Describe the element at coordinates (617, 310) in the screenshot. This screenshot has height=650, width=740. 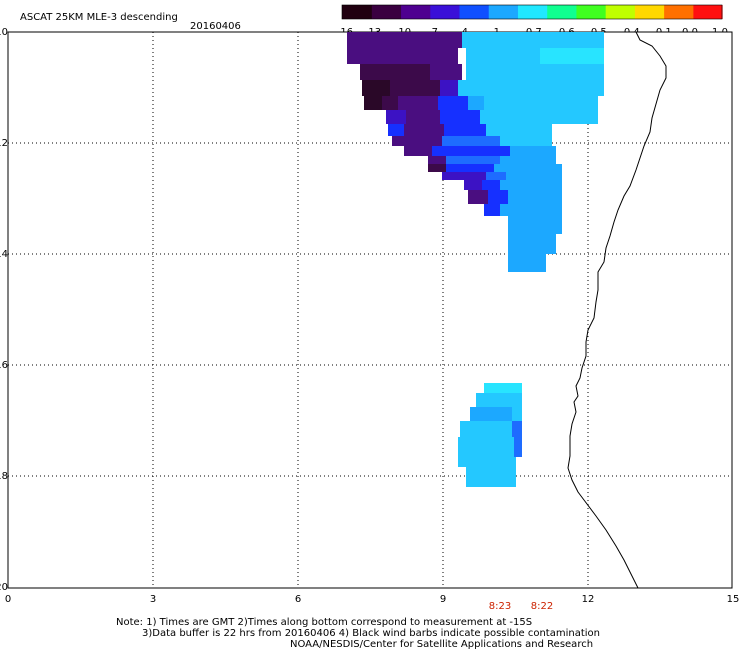
I see `coastline` at that location.